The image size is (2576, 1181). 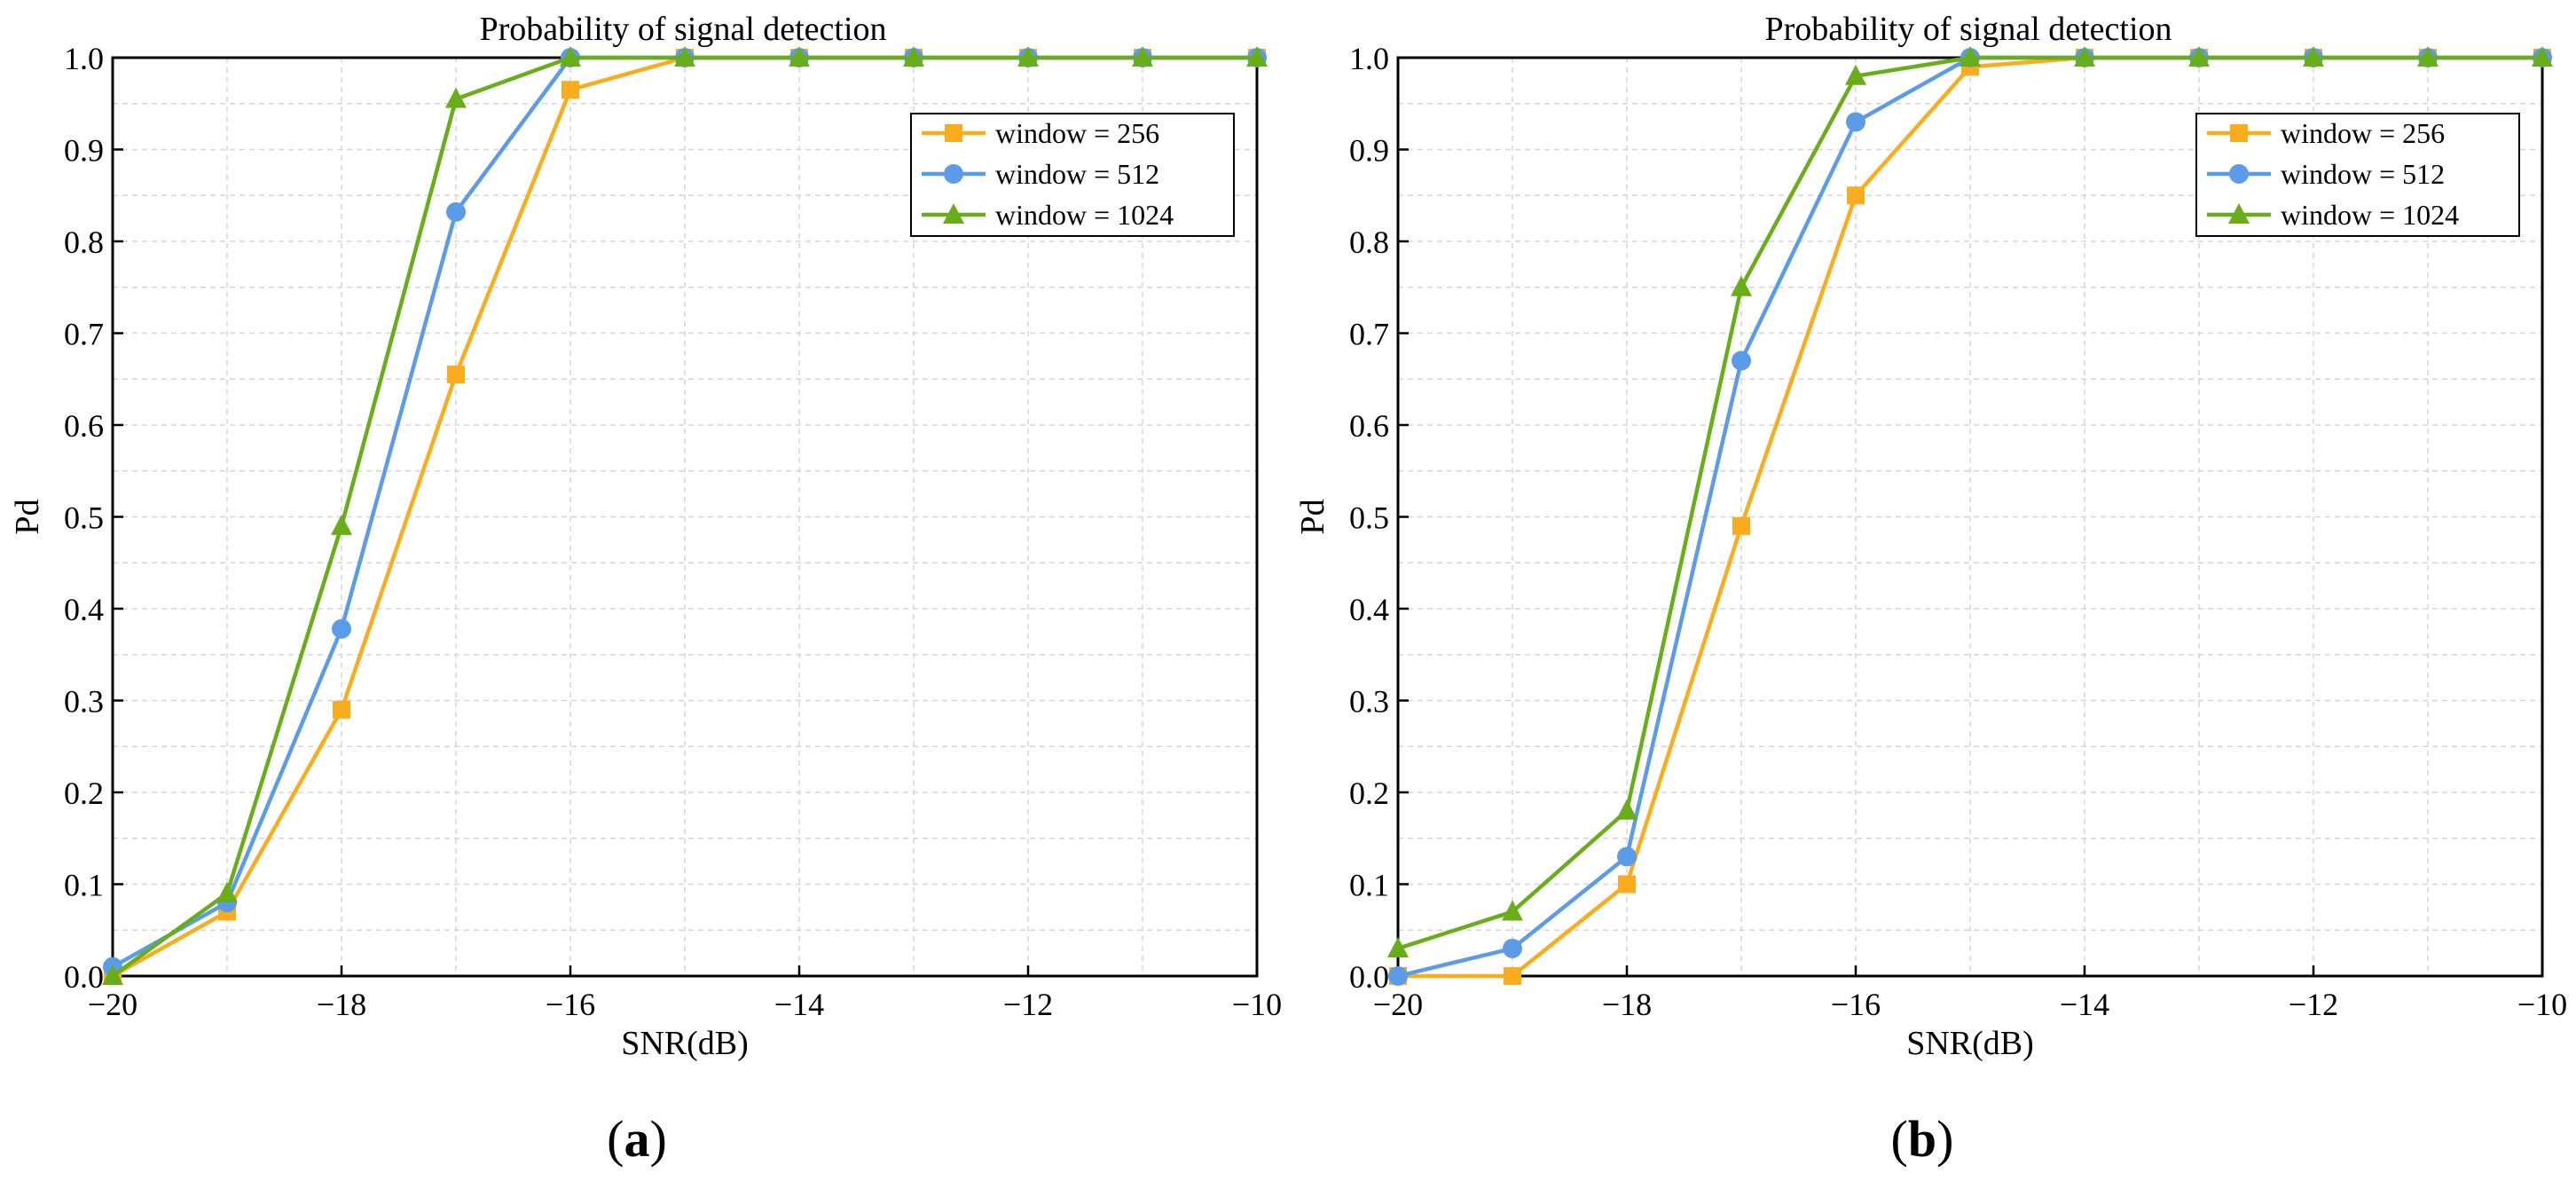 What do you see at coordinates (1369, 335) in the screenshot?
I see `y-tick-label: 0.7` at bounding box center [1369, 335].